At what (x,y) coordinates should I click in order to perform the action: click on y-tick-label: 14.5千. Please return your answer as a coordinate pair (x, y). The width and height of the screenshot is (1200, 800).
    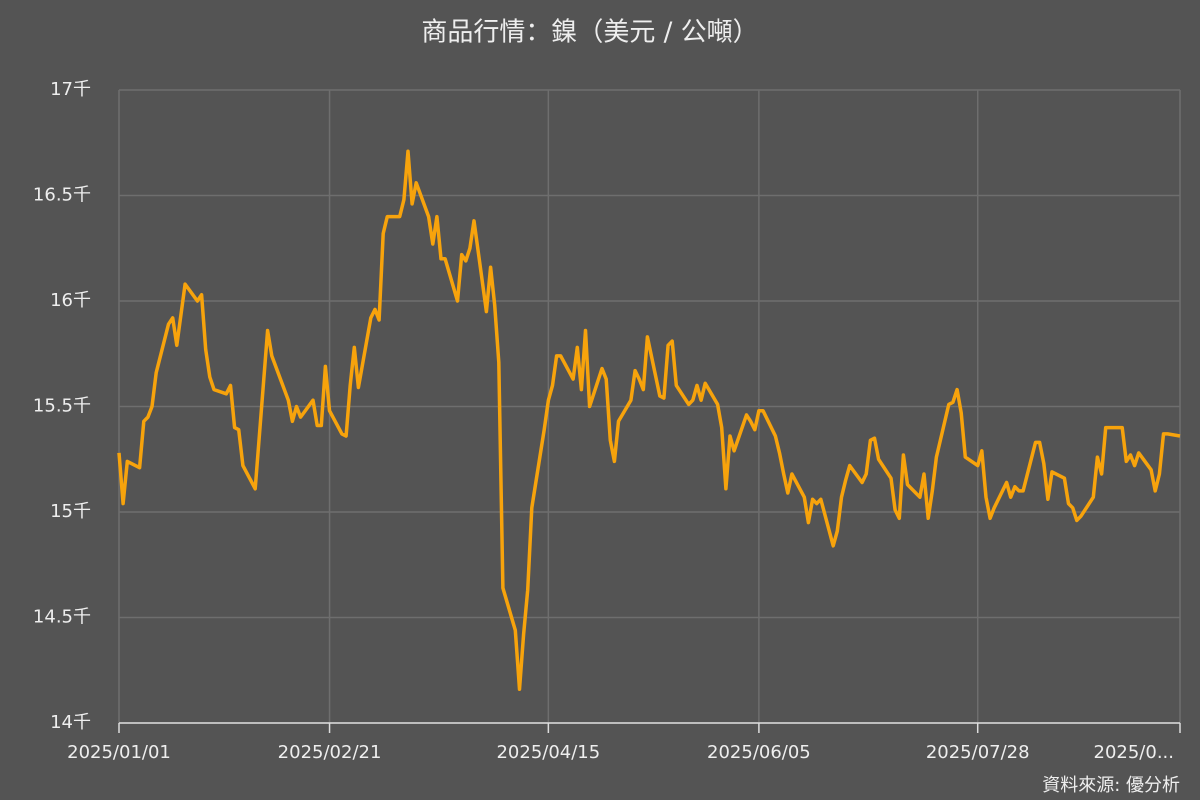
    Looking at the image, I should click on (62, 617).